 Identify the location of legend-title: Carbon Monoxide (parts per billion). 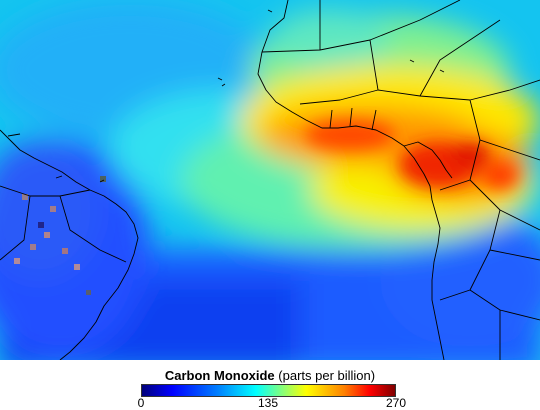
(270, 376).